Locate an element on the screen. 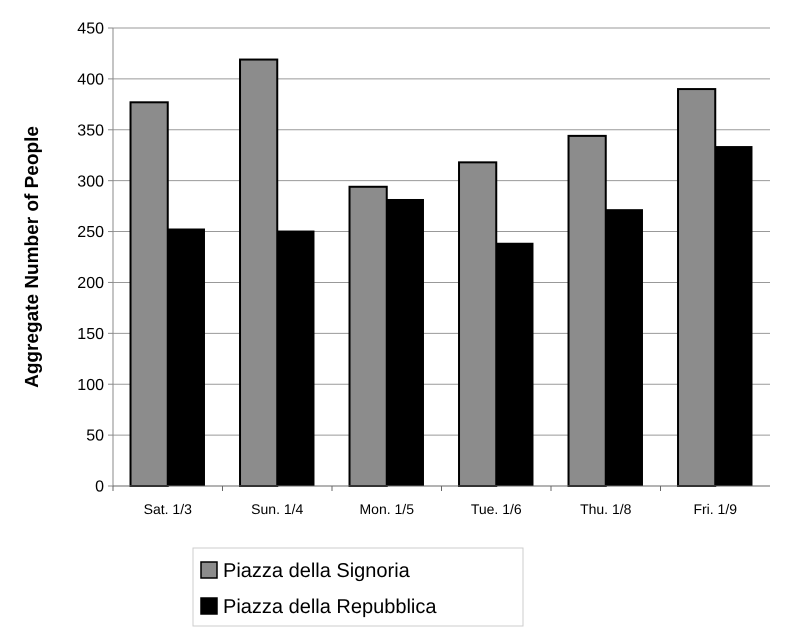  y-tick-label: 300 is located at coordinates (90, 181).